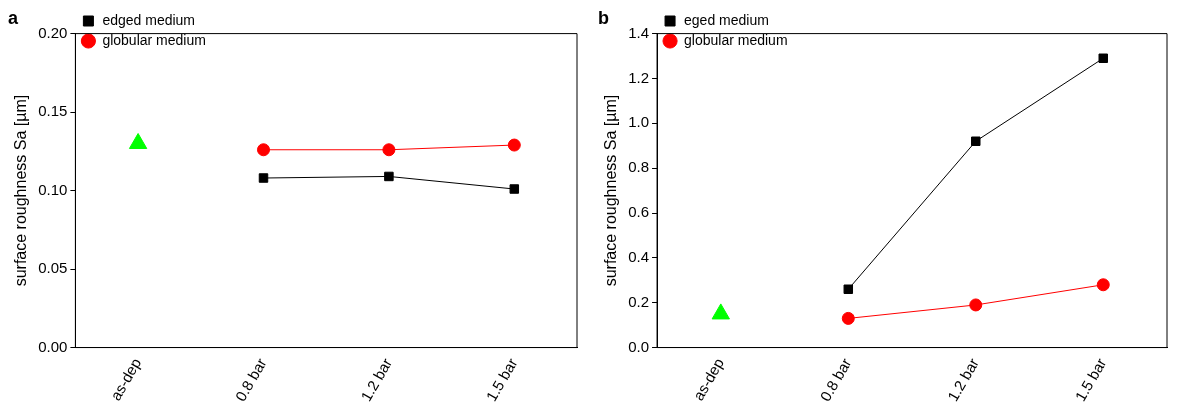  I want to click on legend-label: eged medium, so click(726, 19).